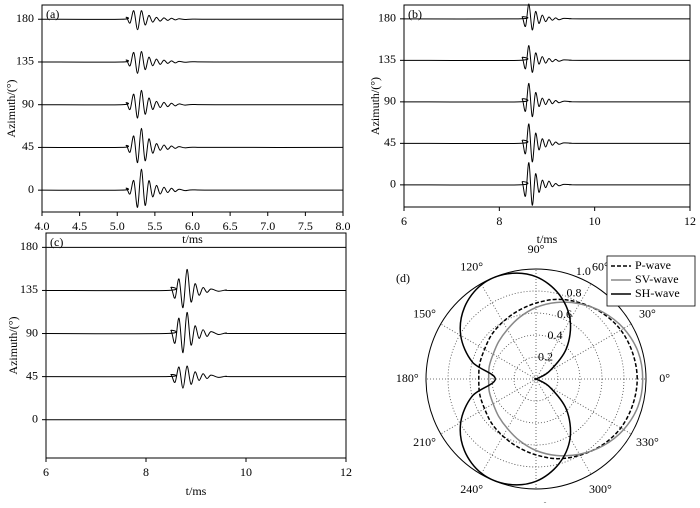 The height and width of the screenshot is (508, 700). Describe the element at coordinates (403, 278) in the screenshot. I see `panel-label: (d)` at that location.